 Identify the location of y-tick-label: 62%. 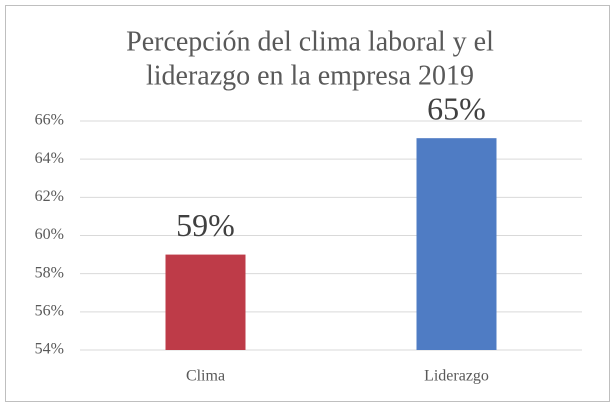
(49, 196).